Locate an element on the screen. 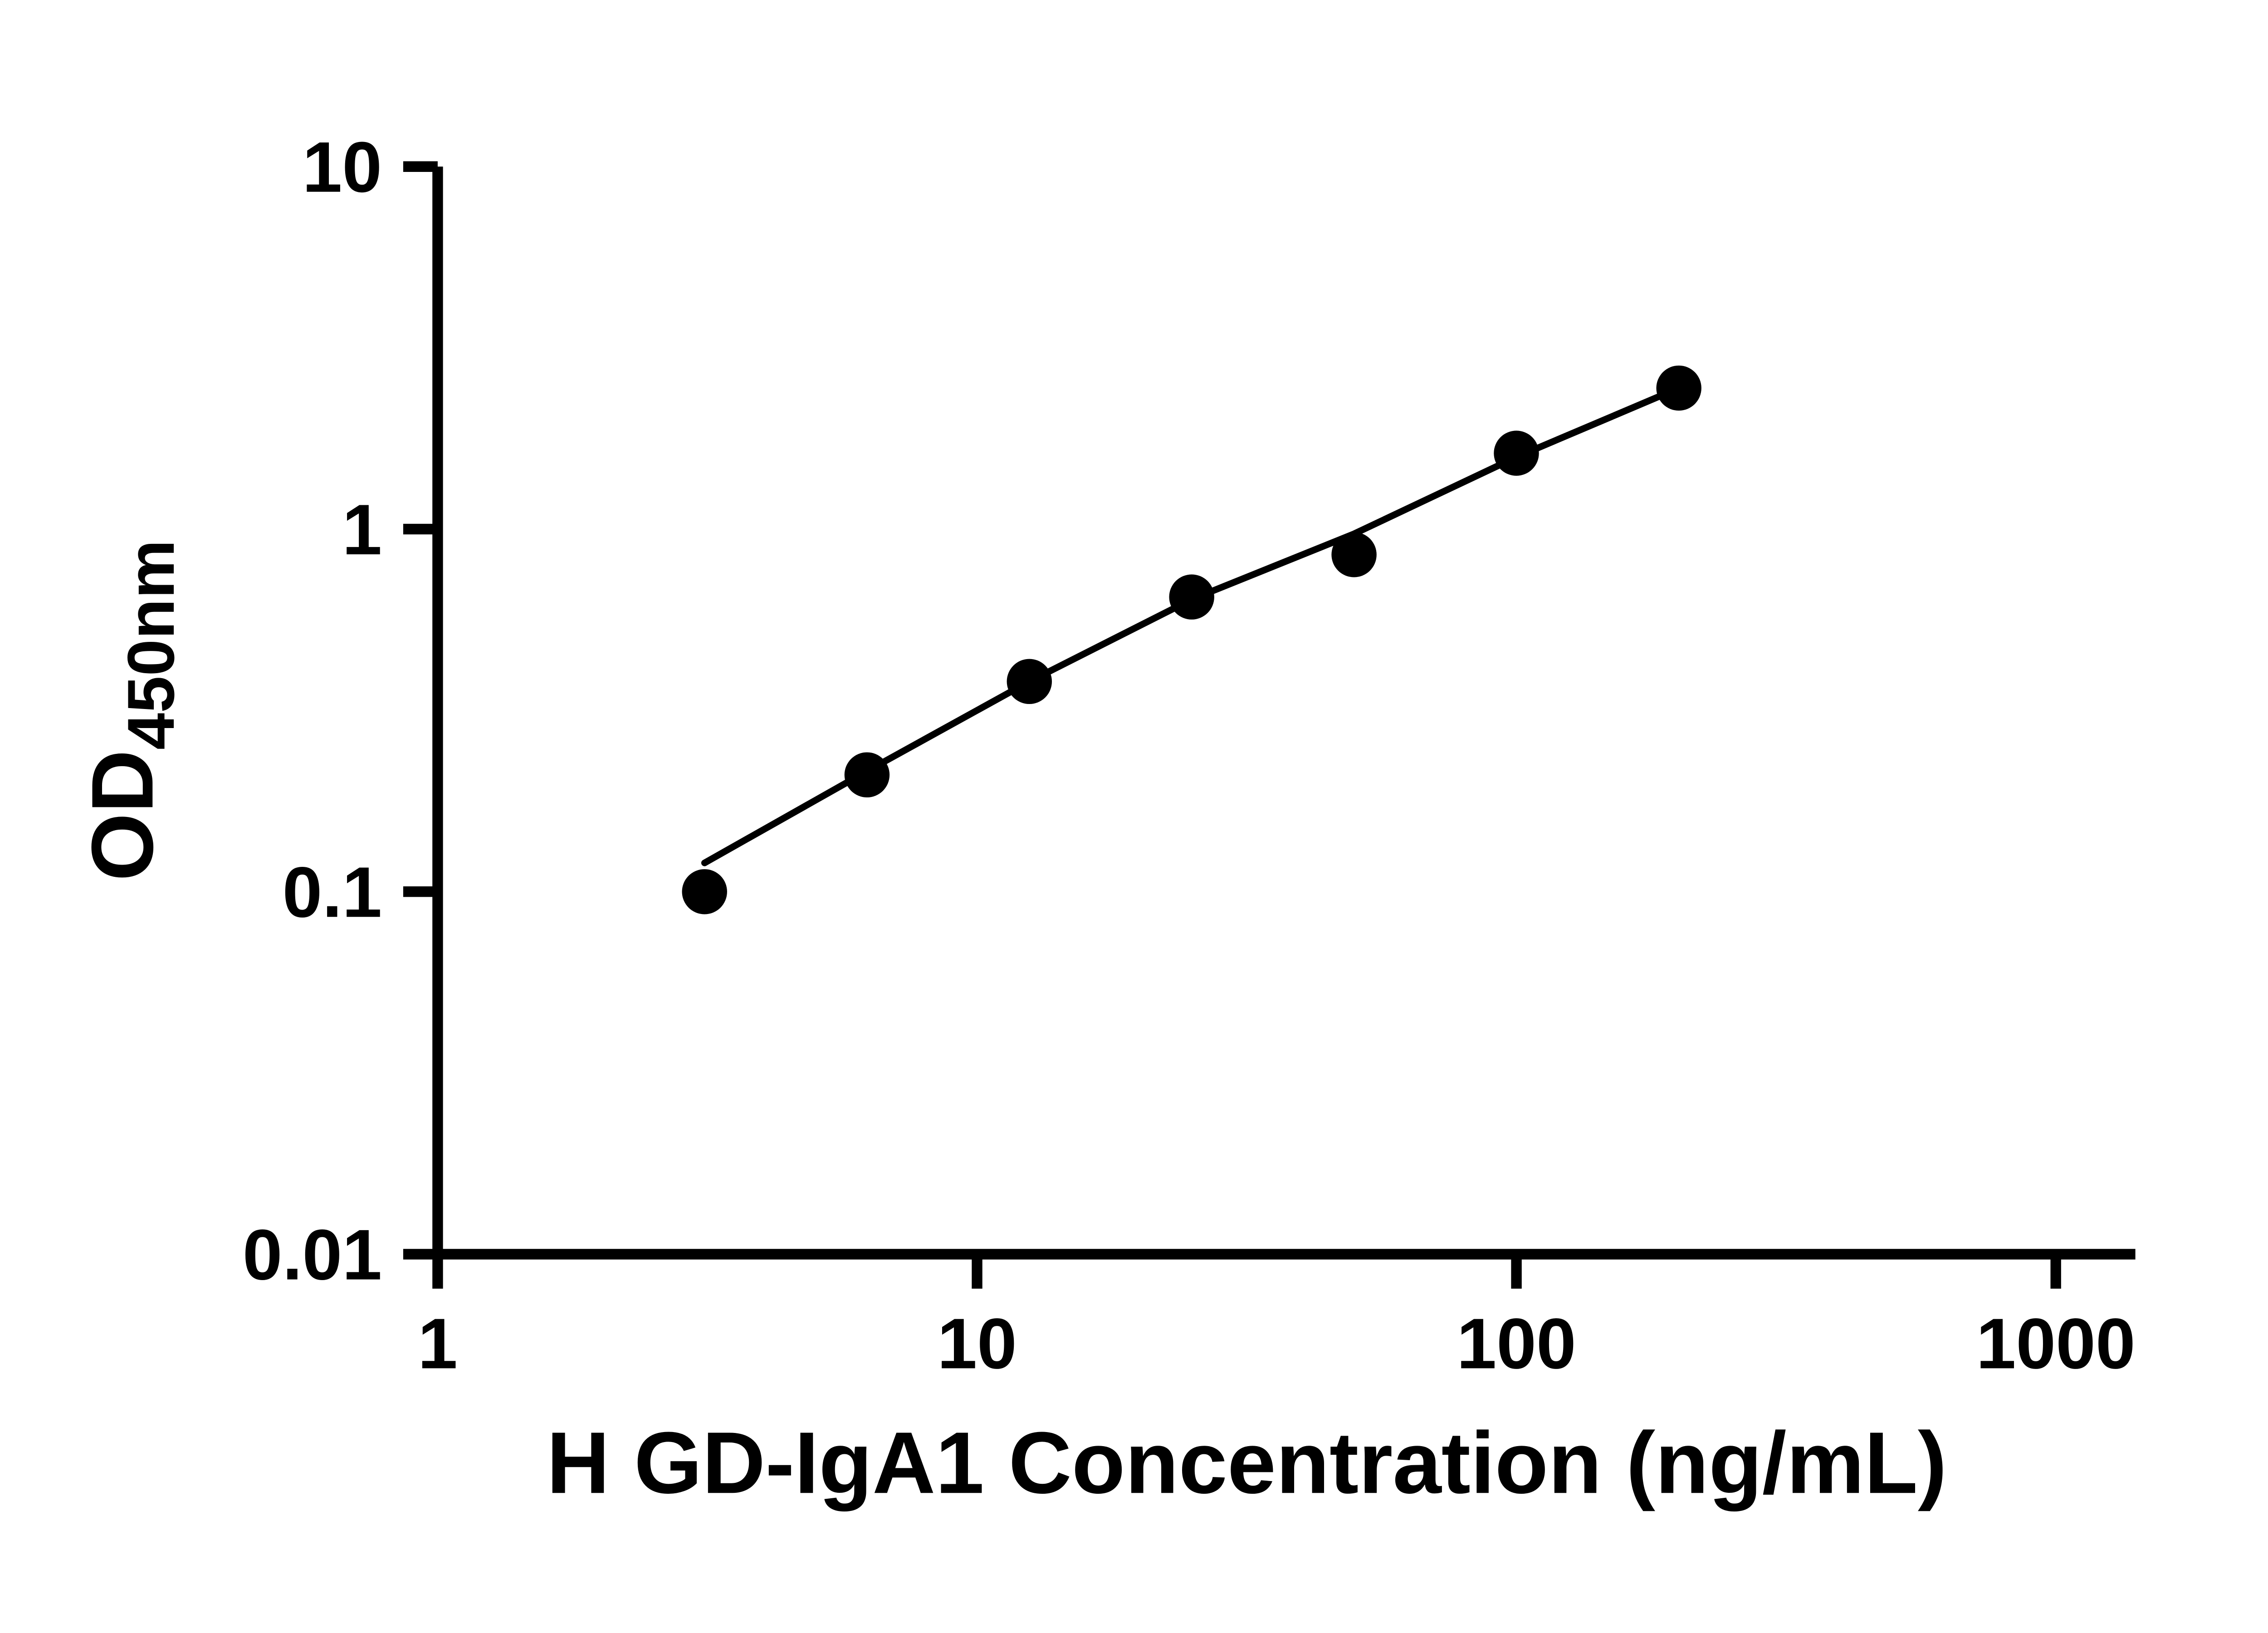 Image resolution: width=2268 pixels, height=1633 pixels. y-tick-label: 10 is located at coordinates (342, 167).